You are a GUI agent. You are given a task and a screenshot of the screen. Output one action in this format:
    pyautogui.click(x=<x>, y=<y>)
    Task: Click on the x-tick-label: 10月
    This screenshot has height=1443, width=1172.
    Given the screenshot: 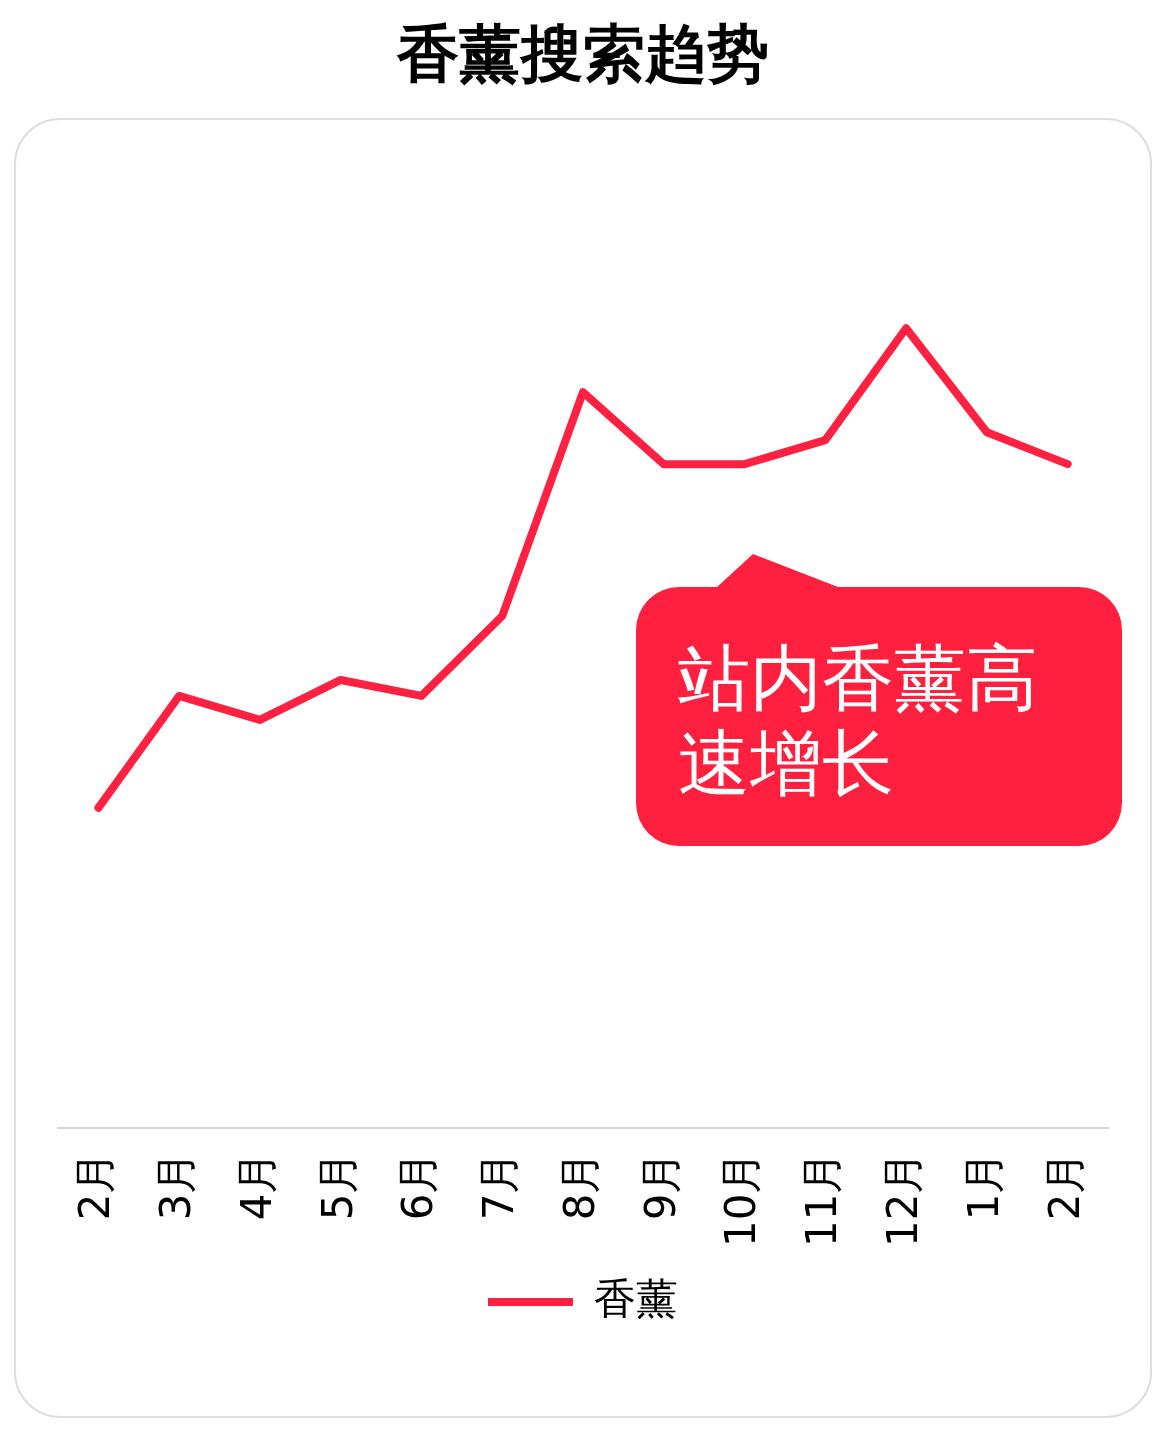 What is the action you would take?
    pyautogui.click(x=741, y=1199)
    